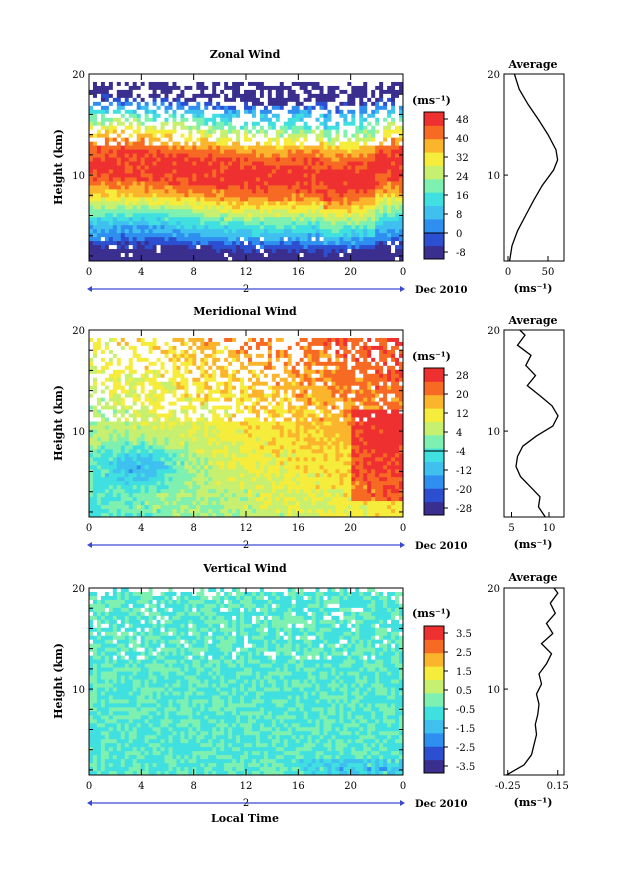 This screenshot has width=622, height=873. Describe the element at coordinates (434, 172) in the screenshot. I see `colorbar-swatch` at that location.